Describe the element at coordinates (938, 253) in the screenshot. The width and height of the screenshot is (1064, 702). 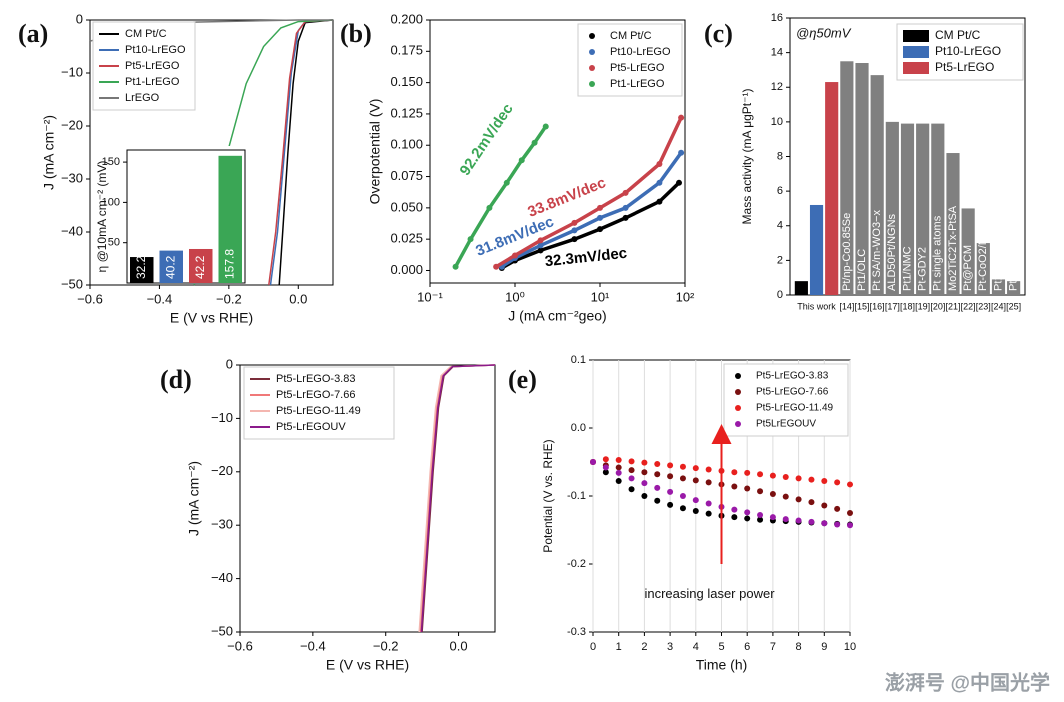
I see `bar-name-label: Pt single atoms` at that location.